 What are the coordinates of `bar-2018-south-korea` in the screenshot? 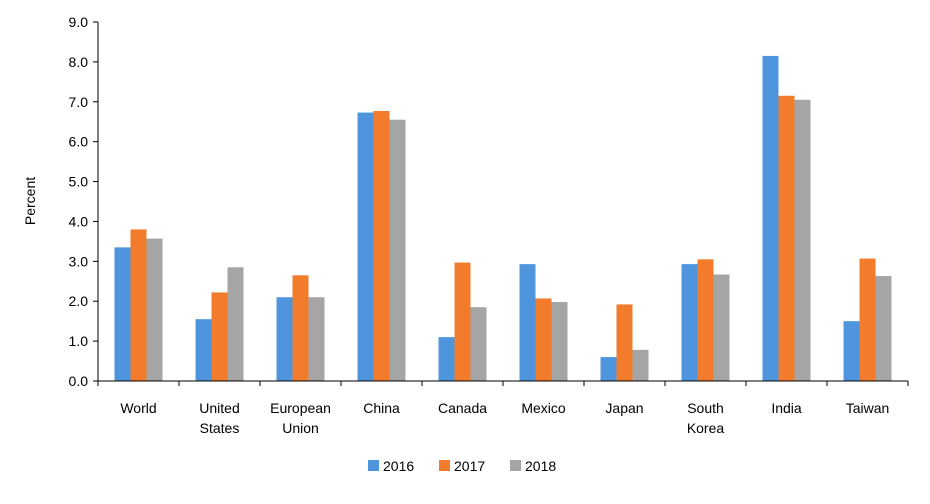 It's located at (721, 327).